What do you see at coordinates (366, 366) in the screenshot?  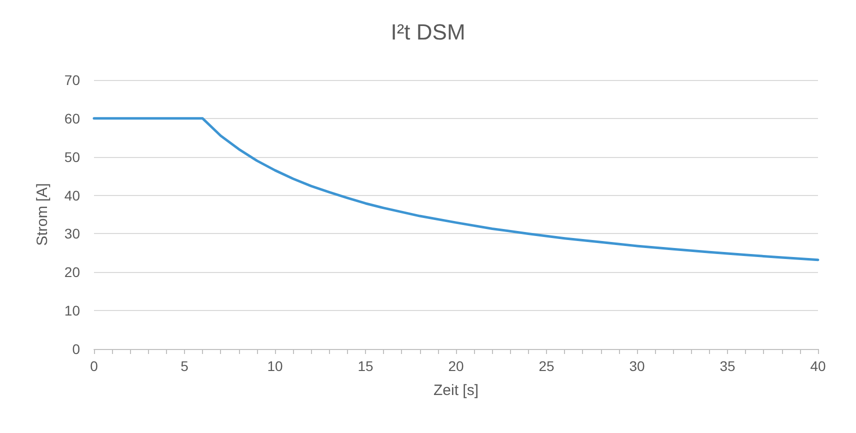 I see `x-tick-label: 15` at bounding box center [366, 366].